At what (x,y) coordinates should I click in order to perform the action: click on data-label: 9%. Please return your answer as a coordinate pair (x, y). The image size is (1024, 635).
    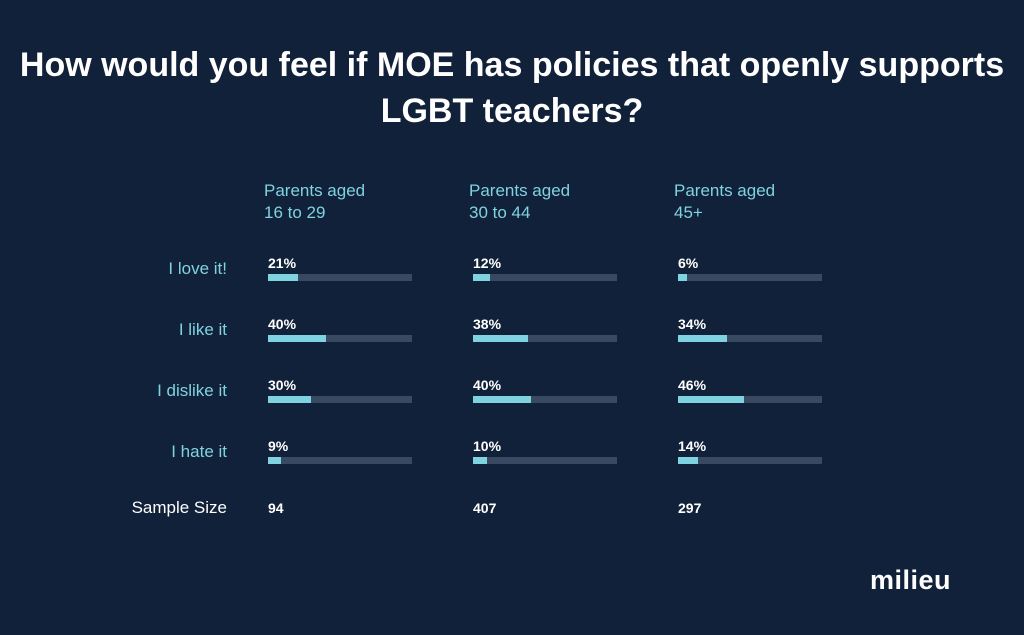
    Looking at the image, I should click on (278, 446).